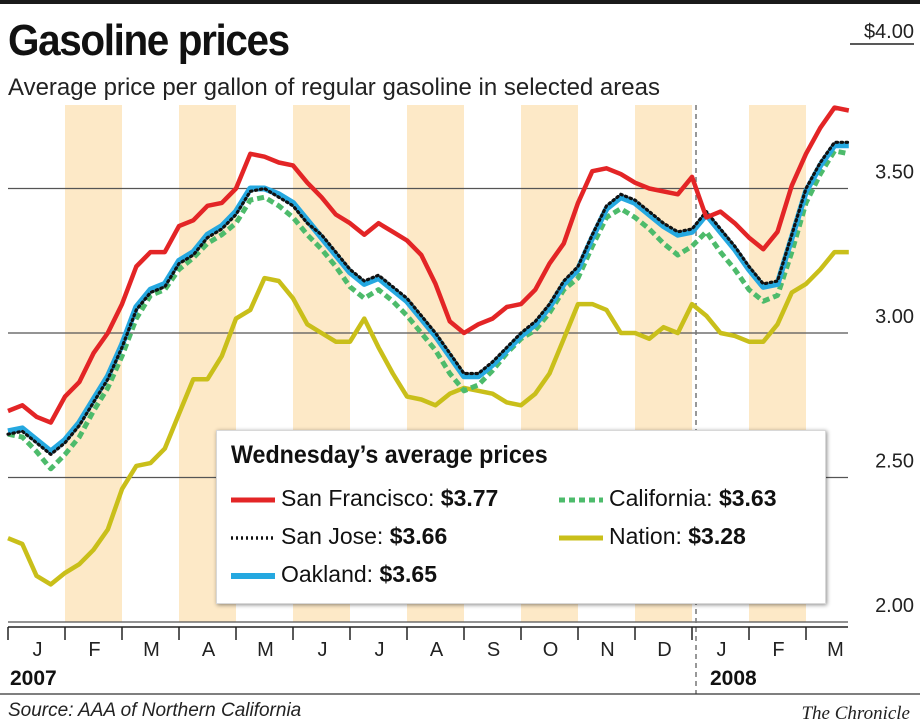  I want to click on y-tick-label: 3.00, so click(894, 317).